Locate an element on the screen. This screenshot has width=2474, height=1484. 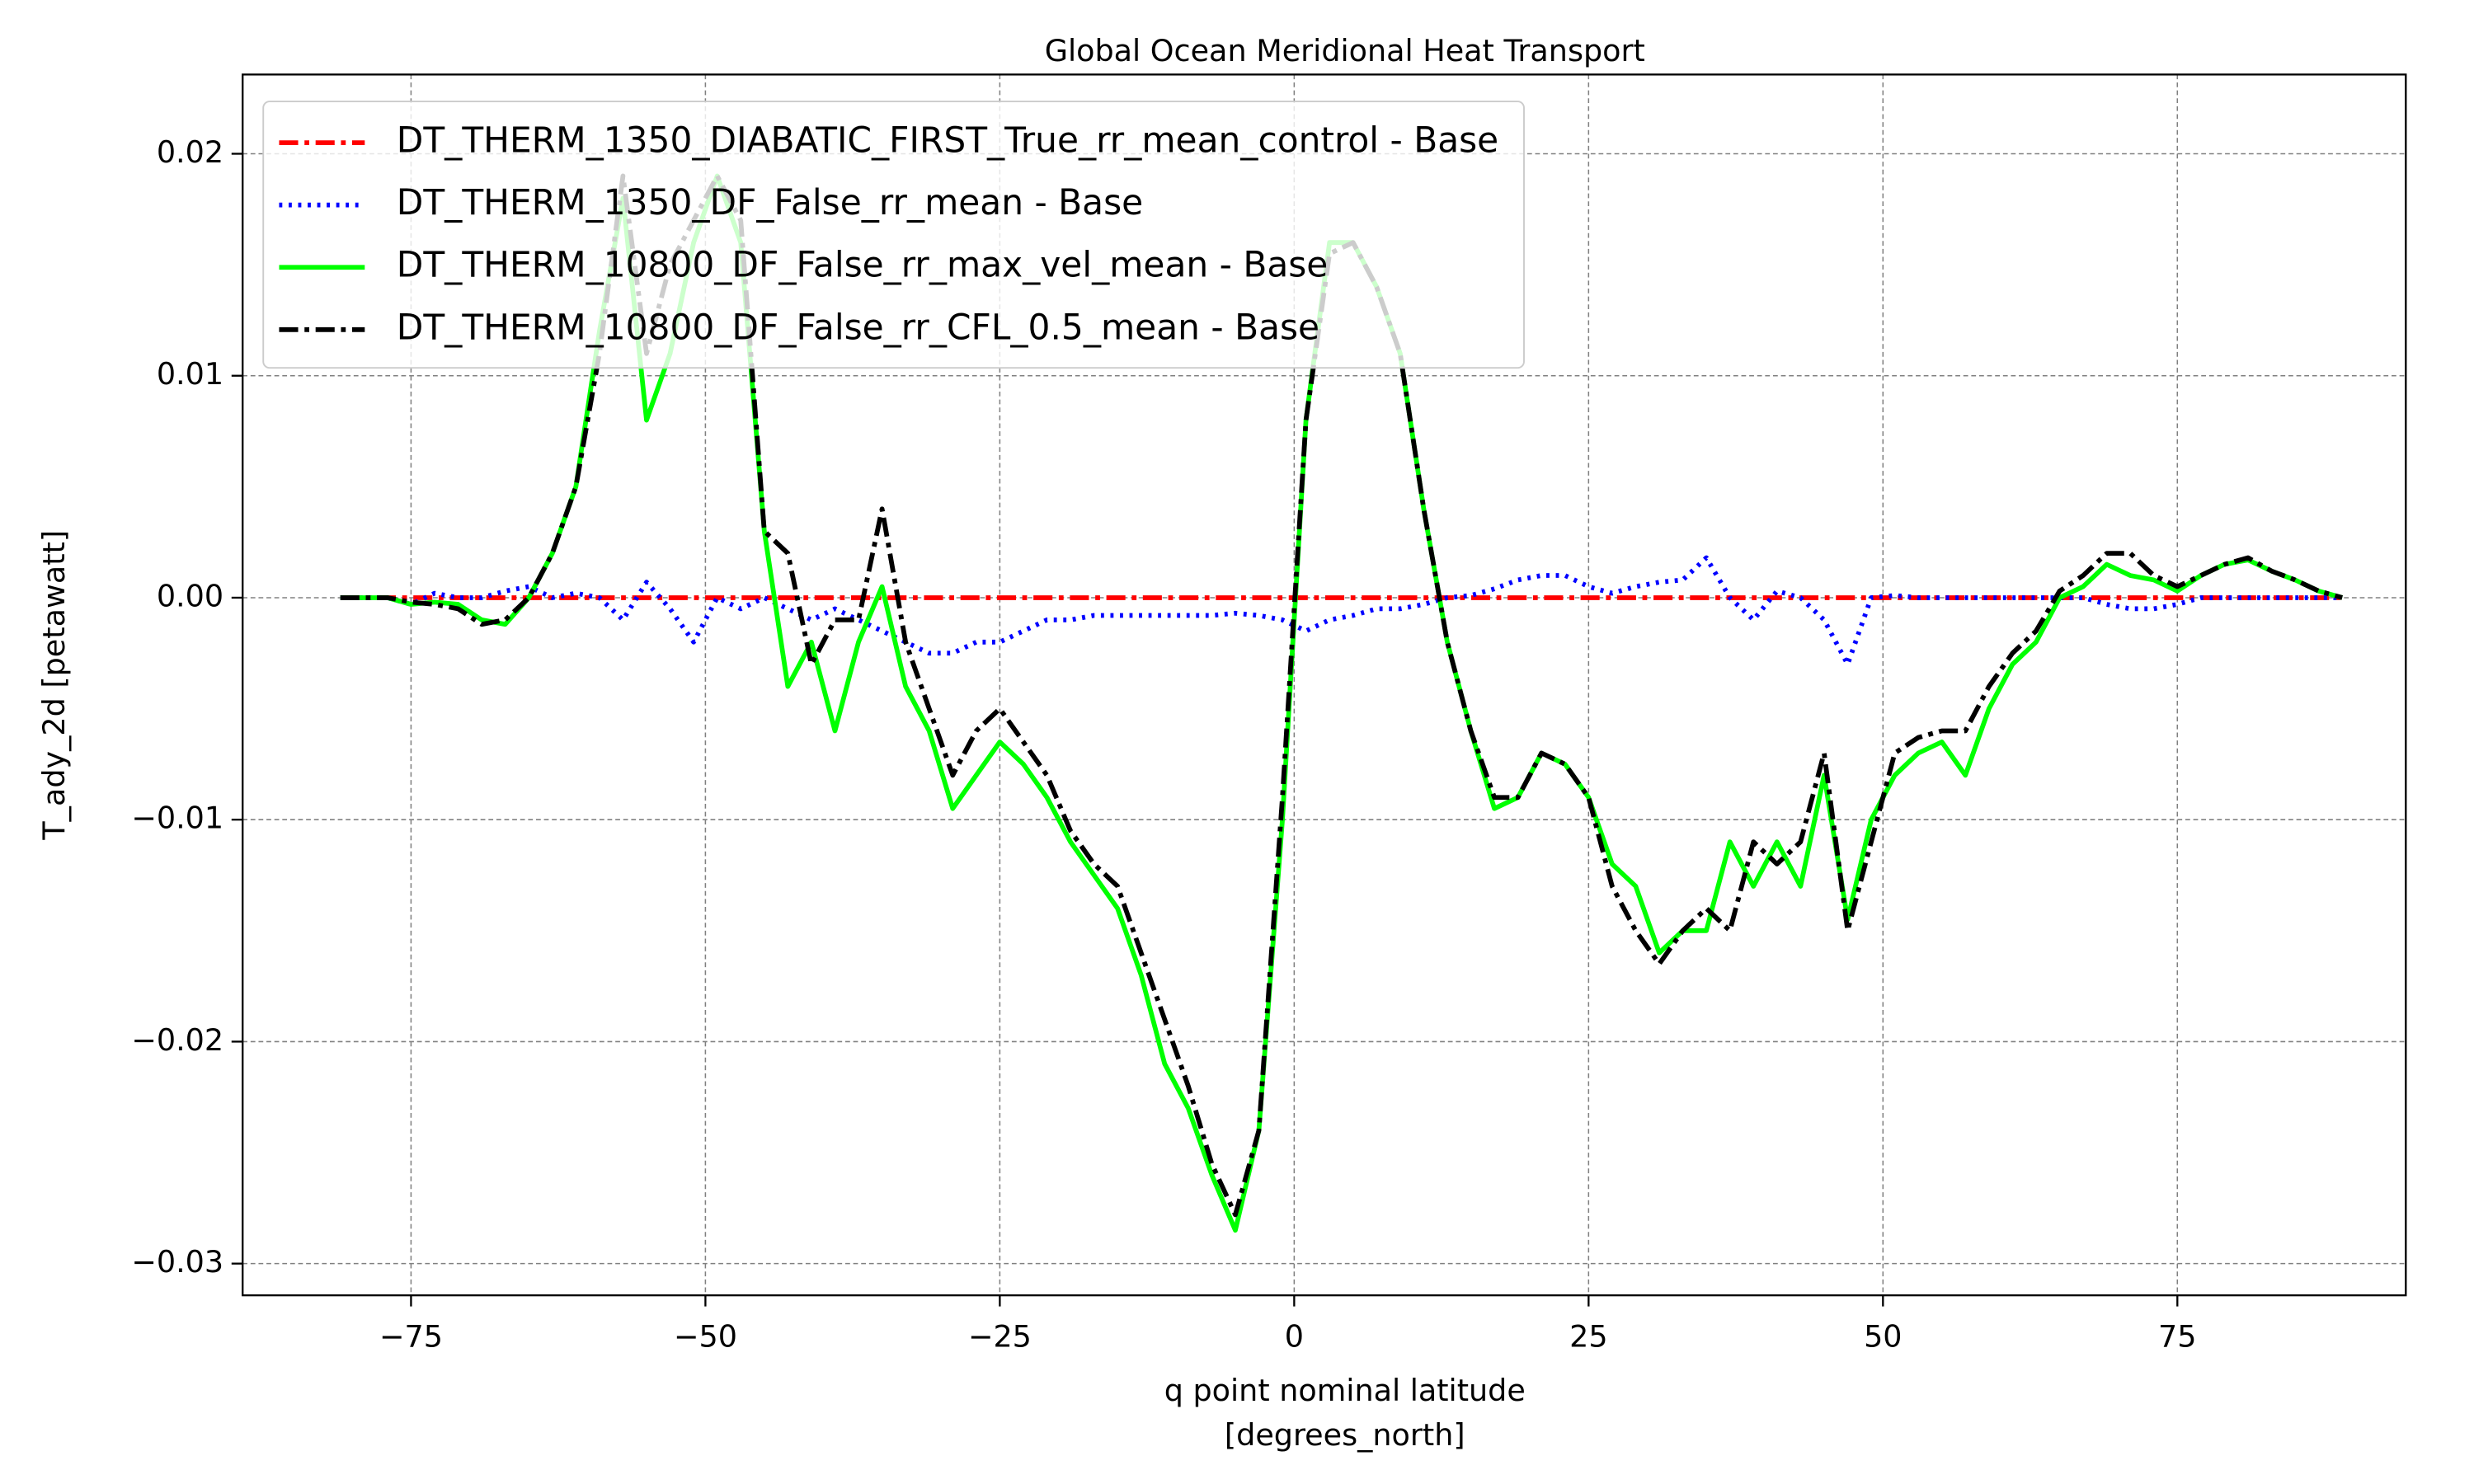
x-tick-label: 75 is located at coordinates (2177, 1337).